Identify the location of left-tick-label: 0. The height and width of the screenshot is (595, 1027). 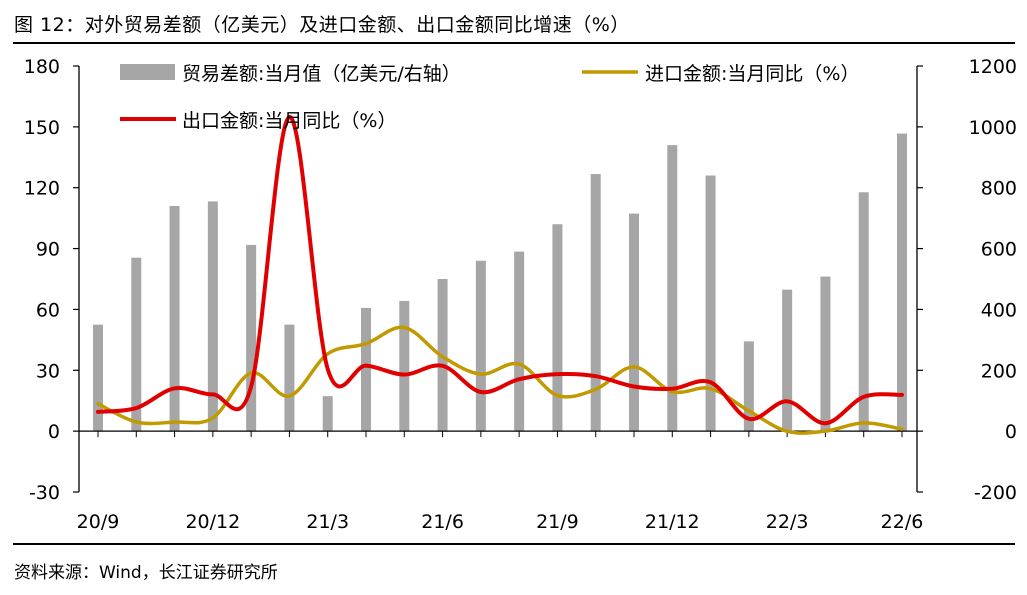
(54, 432).